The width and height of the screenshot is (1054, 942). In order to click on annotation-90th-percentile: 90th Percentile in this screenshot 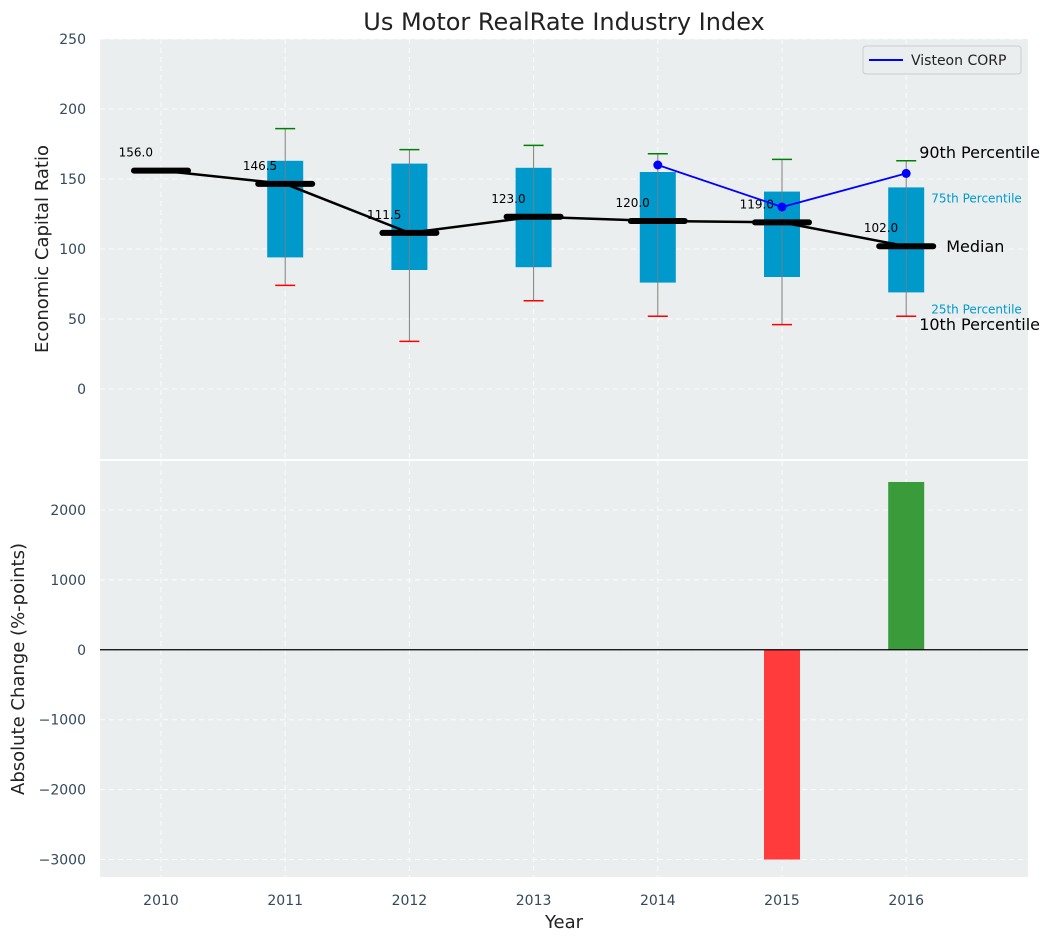, I will do `click(979, 152)`.